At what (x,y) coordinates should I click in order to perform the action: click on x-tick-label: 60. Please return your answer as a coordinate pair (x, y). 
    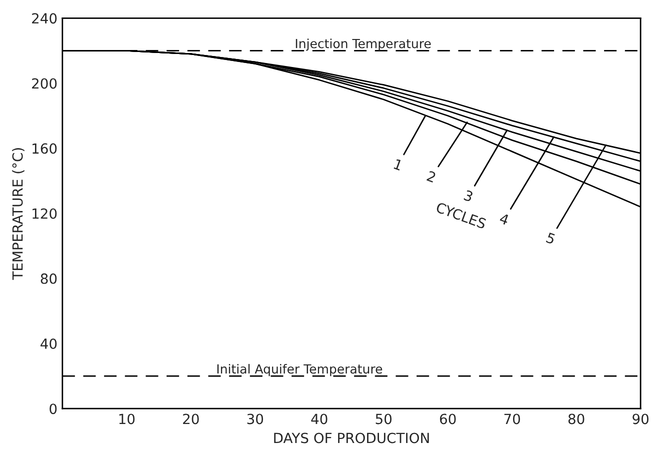
    Looking at the image, I should click on (448, 419).